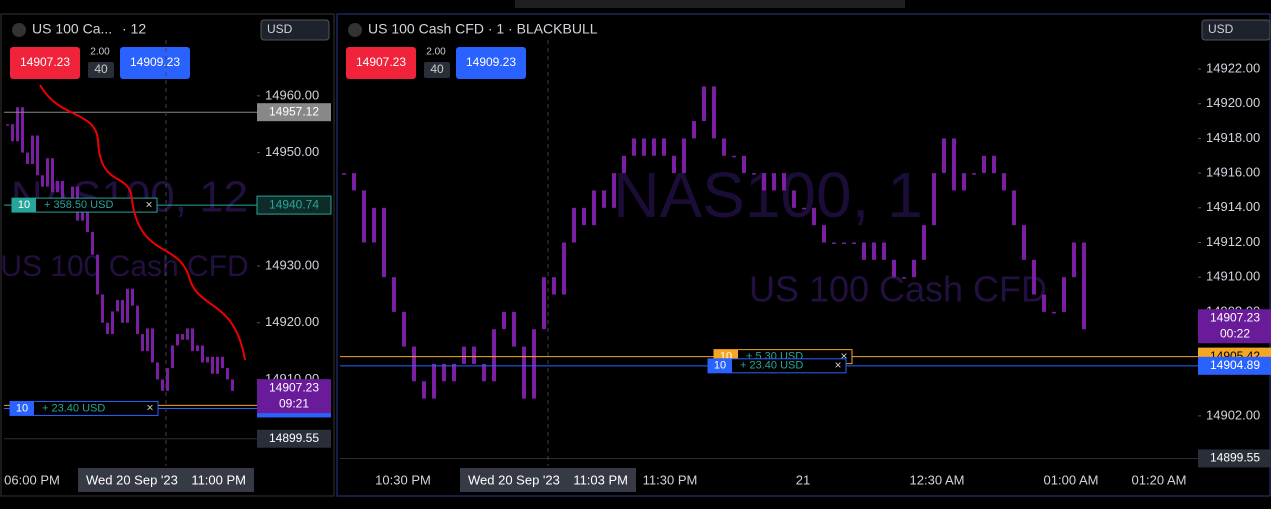 This screenshot has height=509, width=1271. What do you see at coordinates (1233, 102) in the screenshot?
I see `y-tick-label: 14920.00` at bounding box center [1233, 102].